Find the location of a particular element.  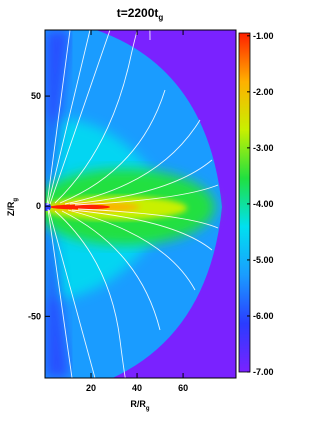

y-axis-label: Z/Rg is located at coordinates (12, 207).